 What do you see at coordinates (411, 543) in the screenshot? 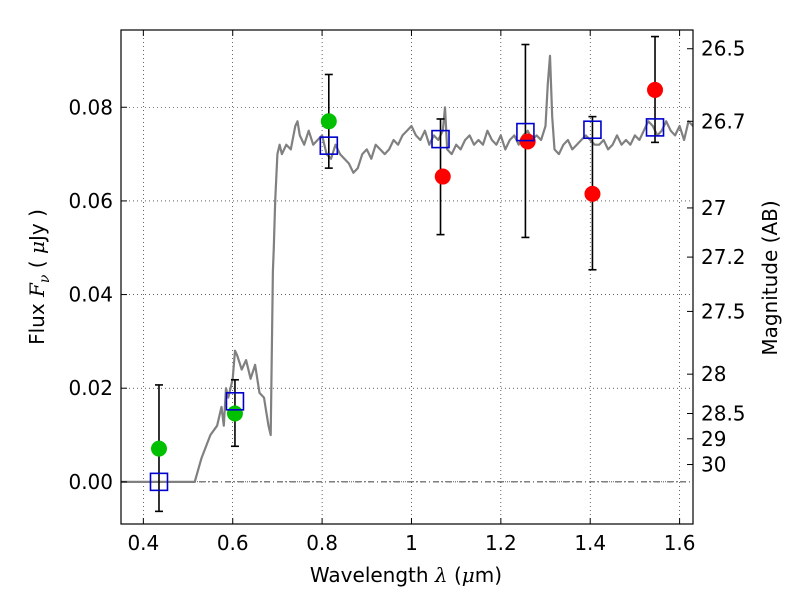
I see `x-tick-label: 1` at bounding box center [411, 543].